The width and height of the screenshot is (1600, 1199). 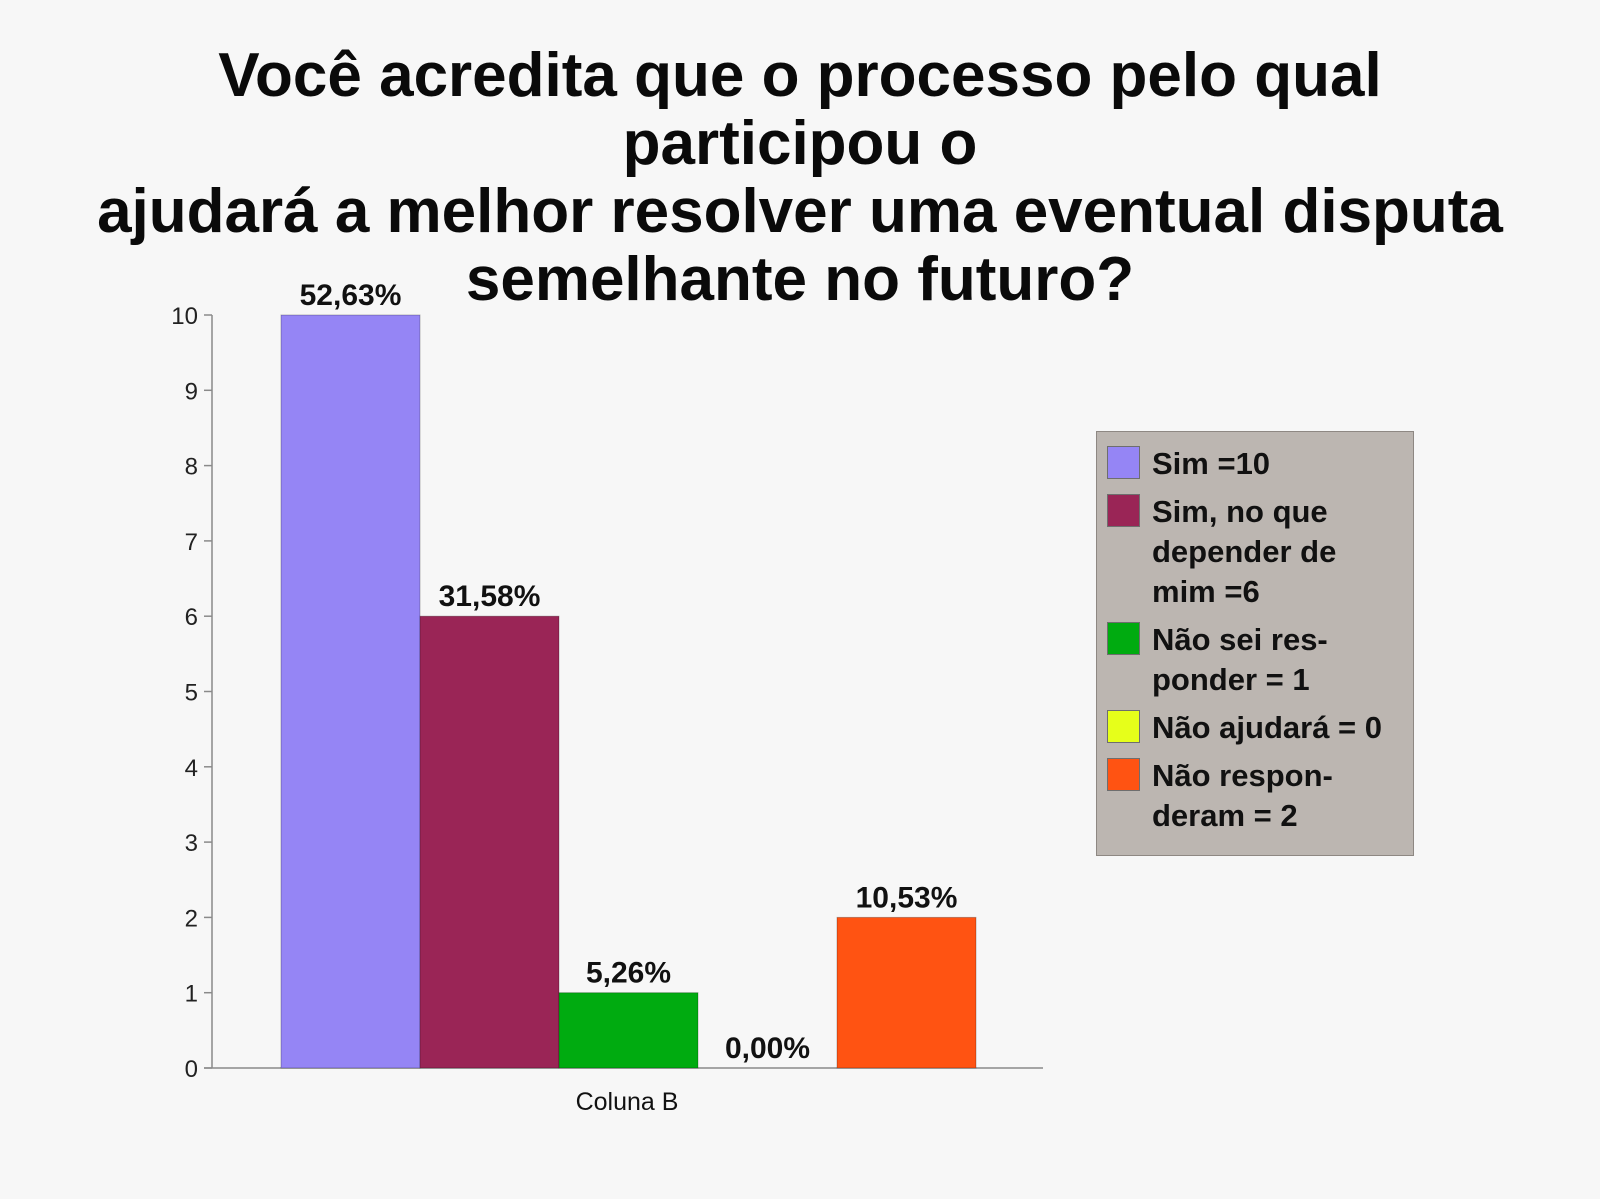 I want to click on chart-title-line-3: semelhante no futuro?, so click(x=800, y=279).